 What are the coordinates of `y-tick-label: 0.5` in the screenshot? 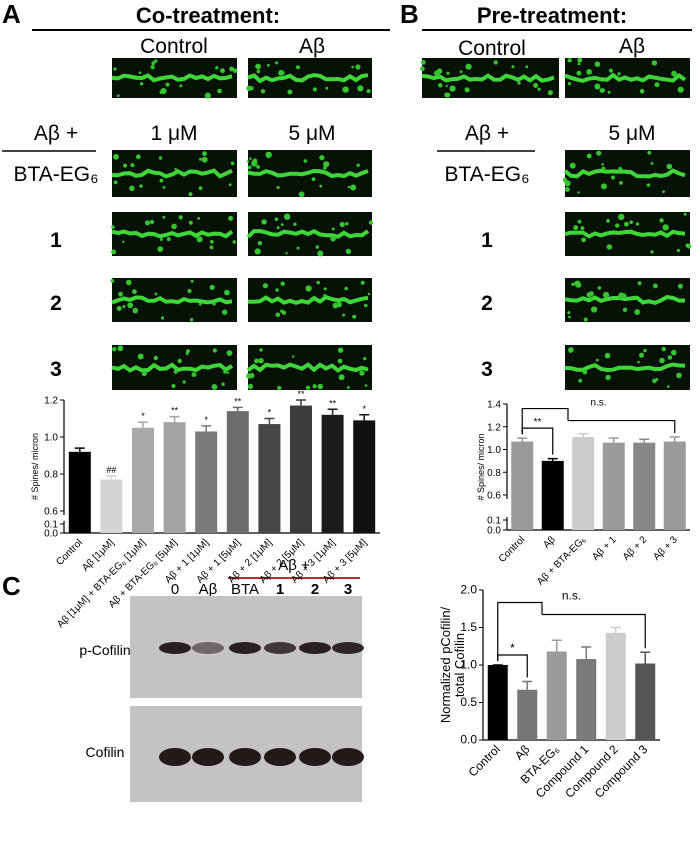 It's located at (468, 702).